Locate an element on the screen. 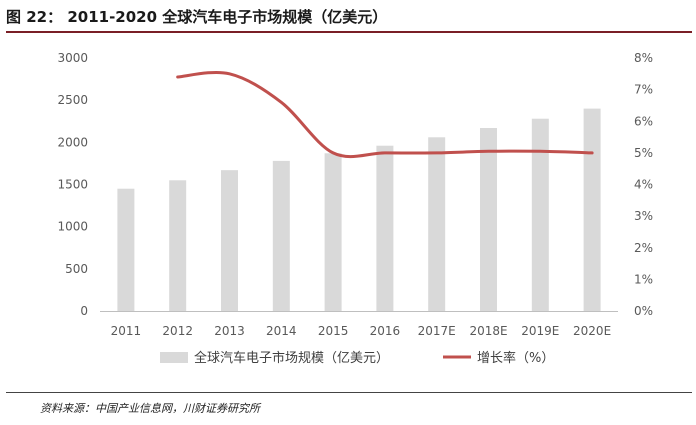 The height and width of the screenshot is (425, 696). y2-tick-7pct: 7% is located at coordinates (643, 90).